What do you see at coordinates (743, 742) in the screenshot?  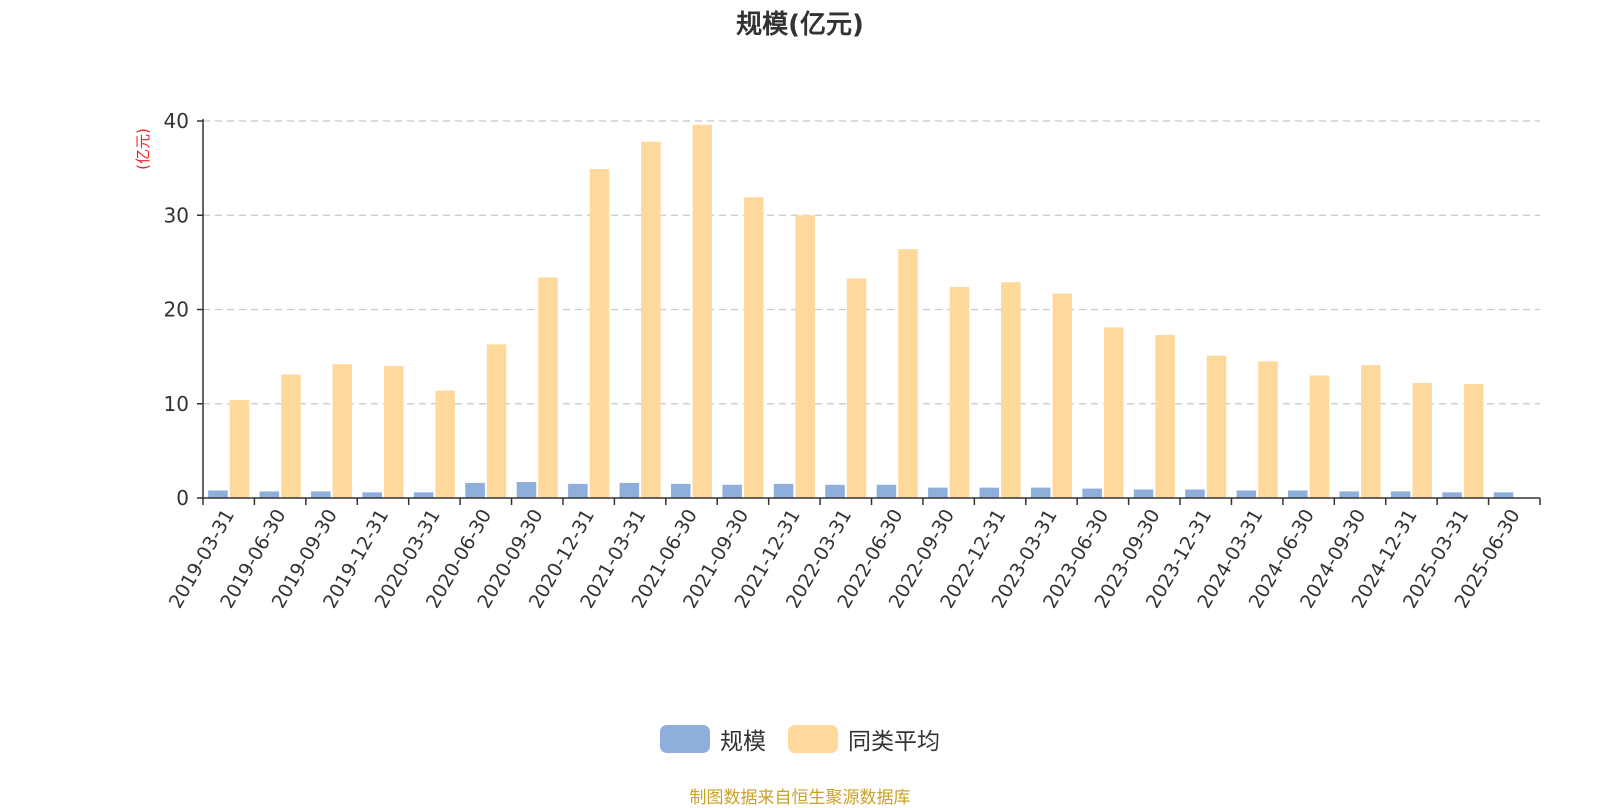 I see `legend-label-scale: 规模` at bounding box center [743, 742].